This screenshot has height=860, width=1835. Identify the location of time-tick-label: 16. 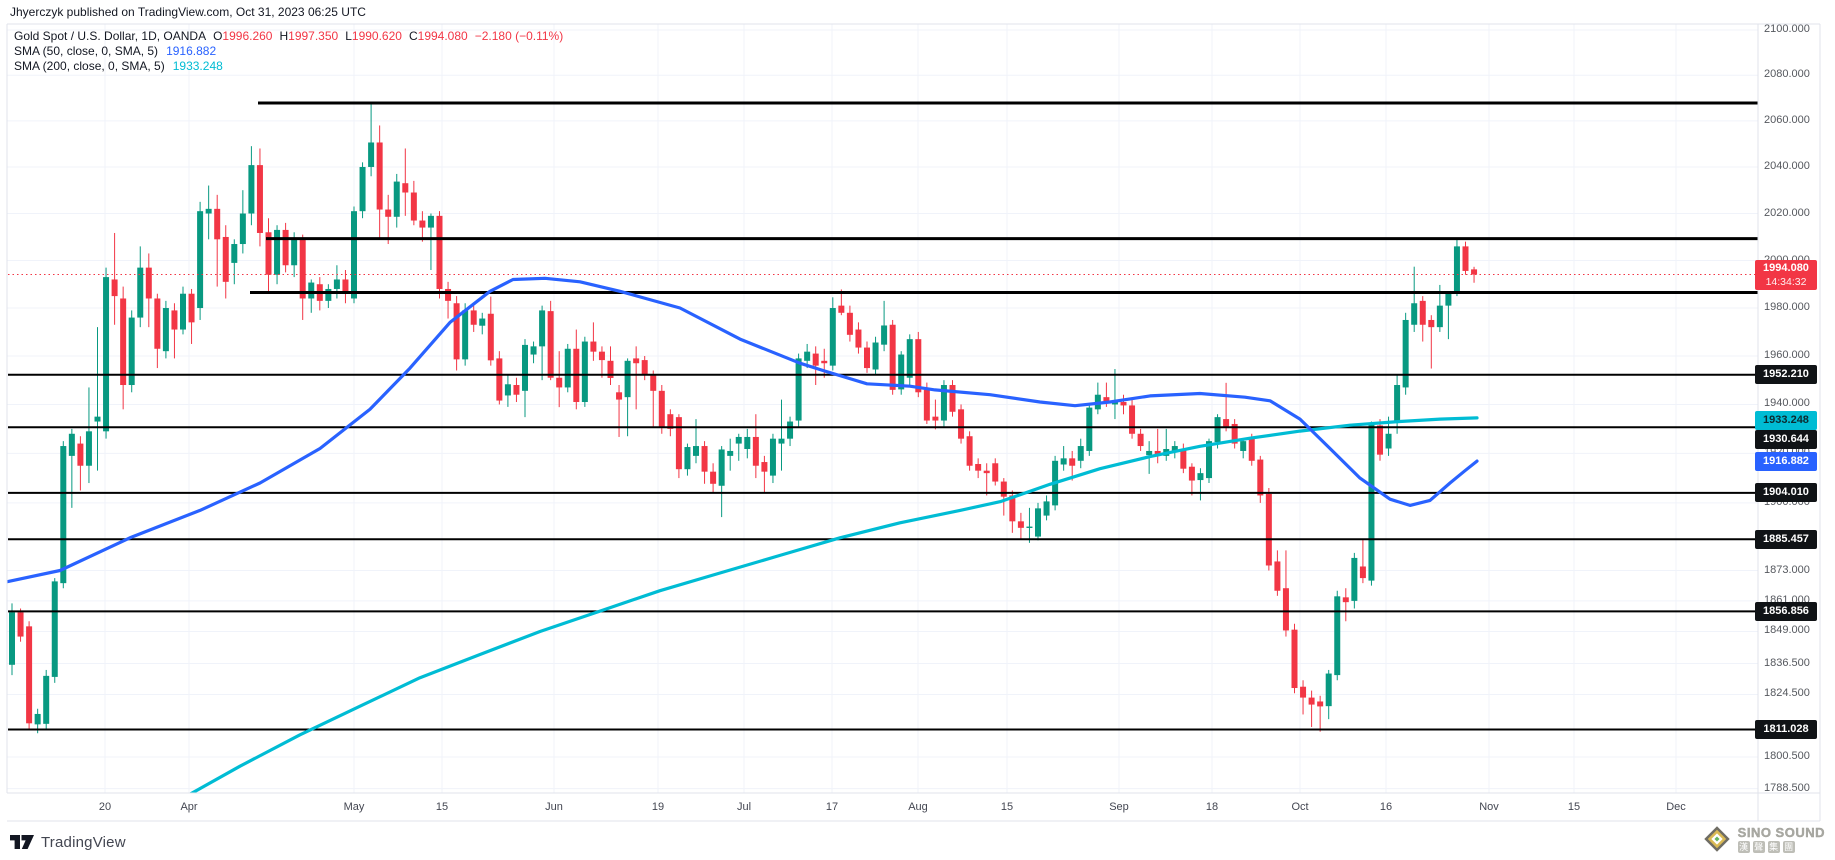
(1386, 807).